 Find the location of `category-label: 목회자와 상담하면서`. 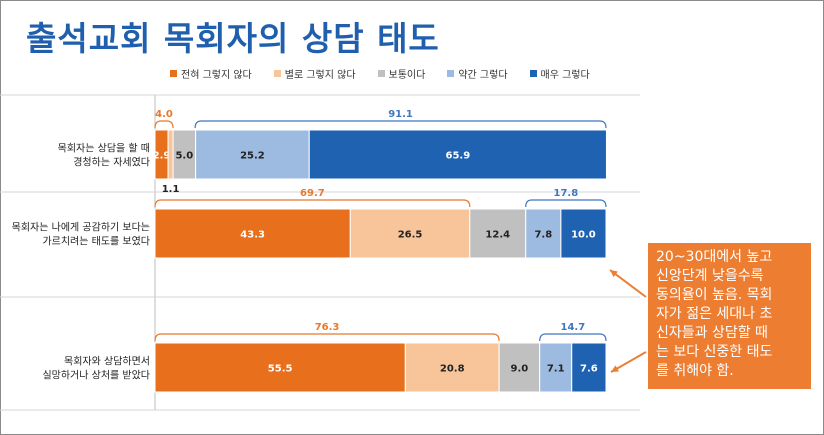

category-label: 목회자와 상담하면서 is located at coordinates (107, 361).